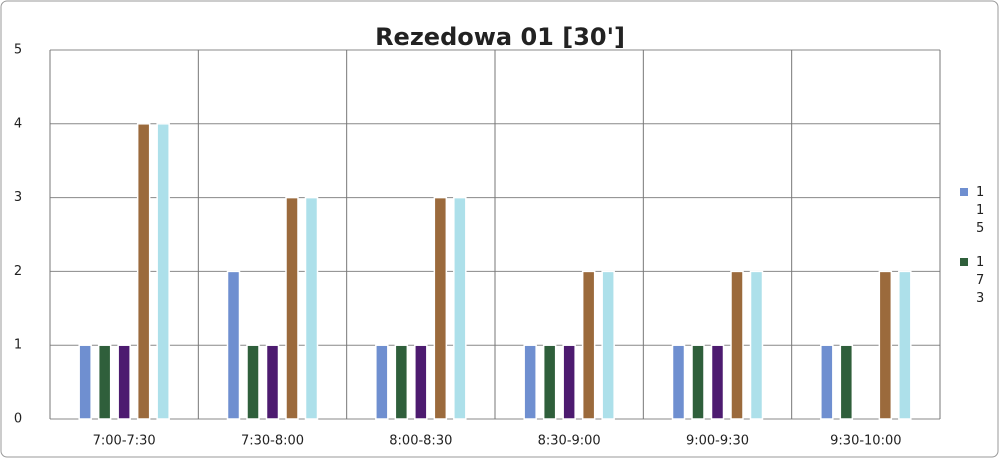  What do you see at coordinates (569, 441) in the screenshot?
I see `x-tick-label: 8:30-9:00` at bounding box center [569, 441].